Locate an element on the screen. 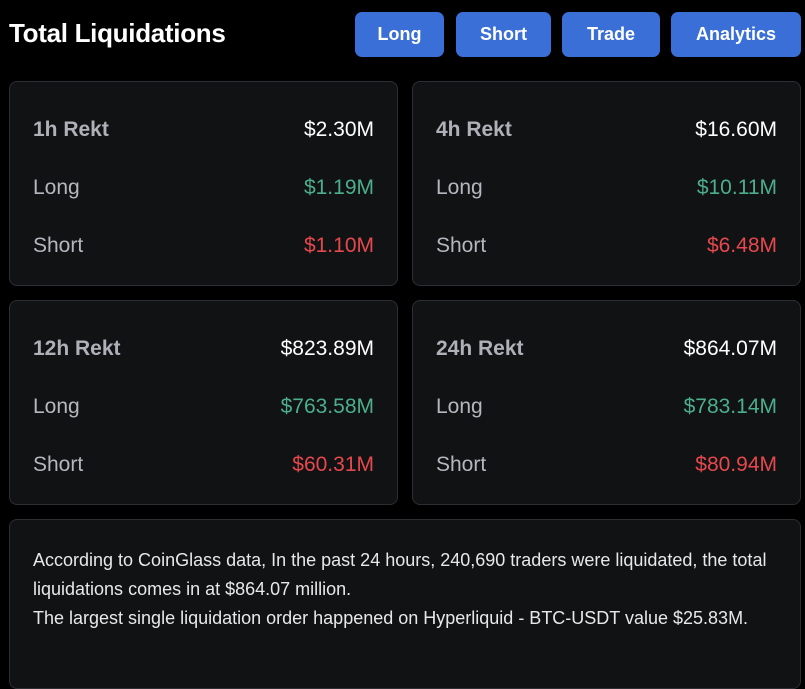 Image resolution: width=805 pixels, height=689 pixels. short-value: $6.48M is located at coordinates (741, 245).